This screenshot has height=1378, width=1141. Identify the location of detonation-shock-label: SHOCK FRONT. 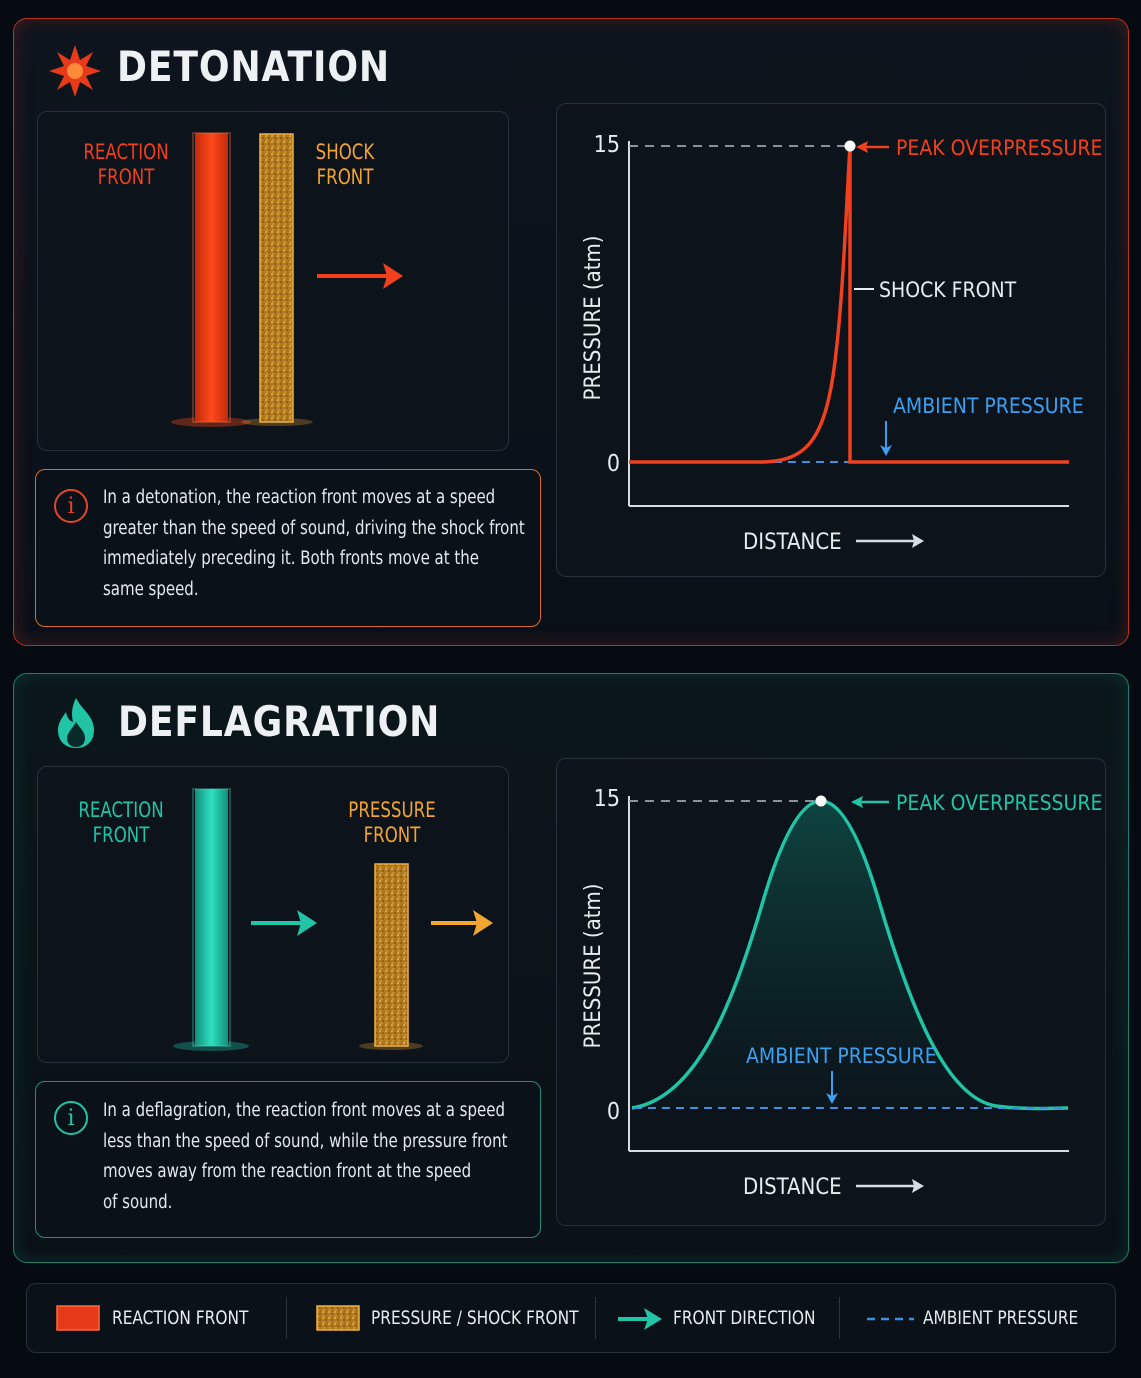
(345, 164).